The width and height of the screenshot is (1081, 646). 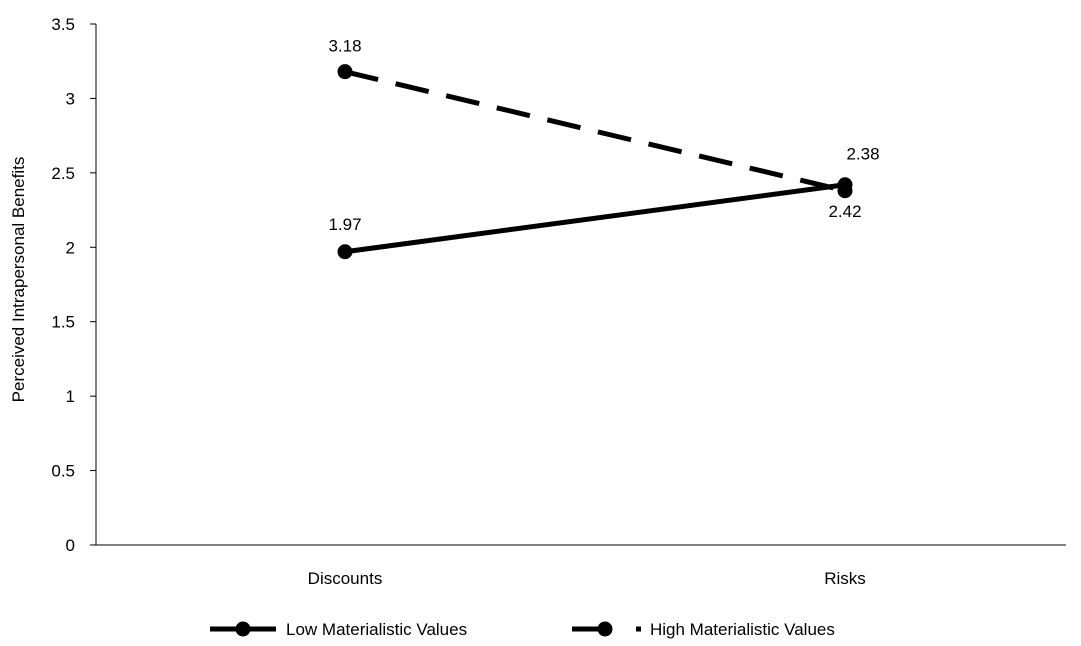 What do you see at coordinates (845, 578) in the screenshot?
I see `x-tick-label: Risks` at bounding box center [845, 578].